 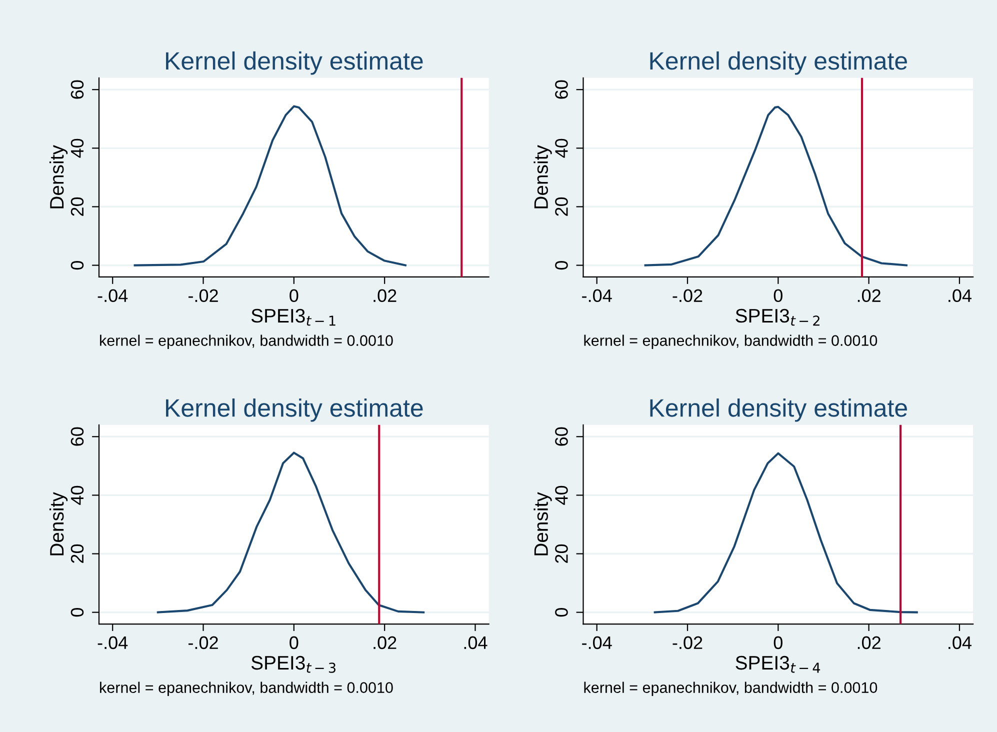 I want to click on x-axis-title: SPEI3$_{t−1}$, so click(x=293, y=317).